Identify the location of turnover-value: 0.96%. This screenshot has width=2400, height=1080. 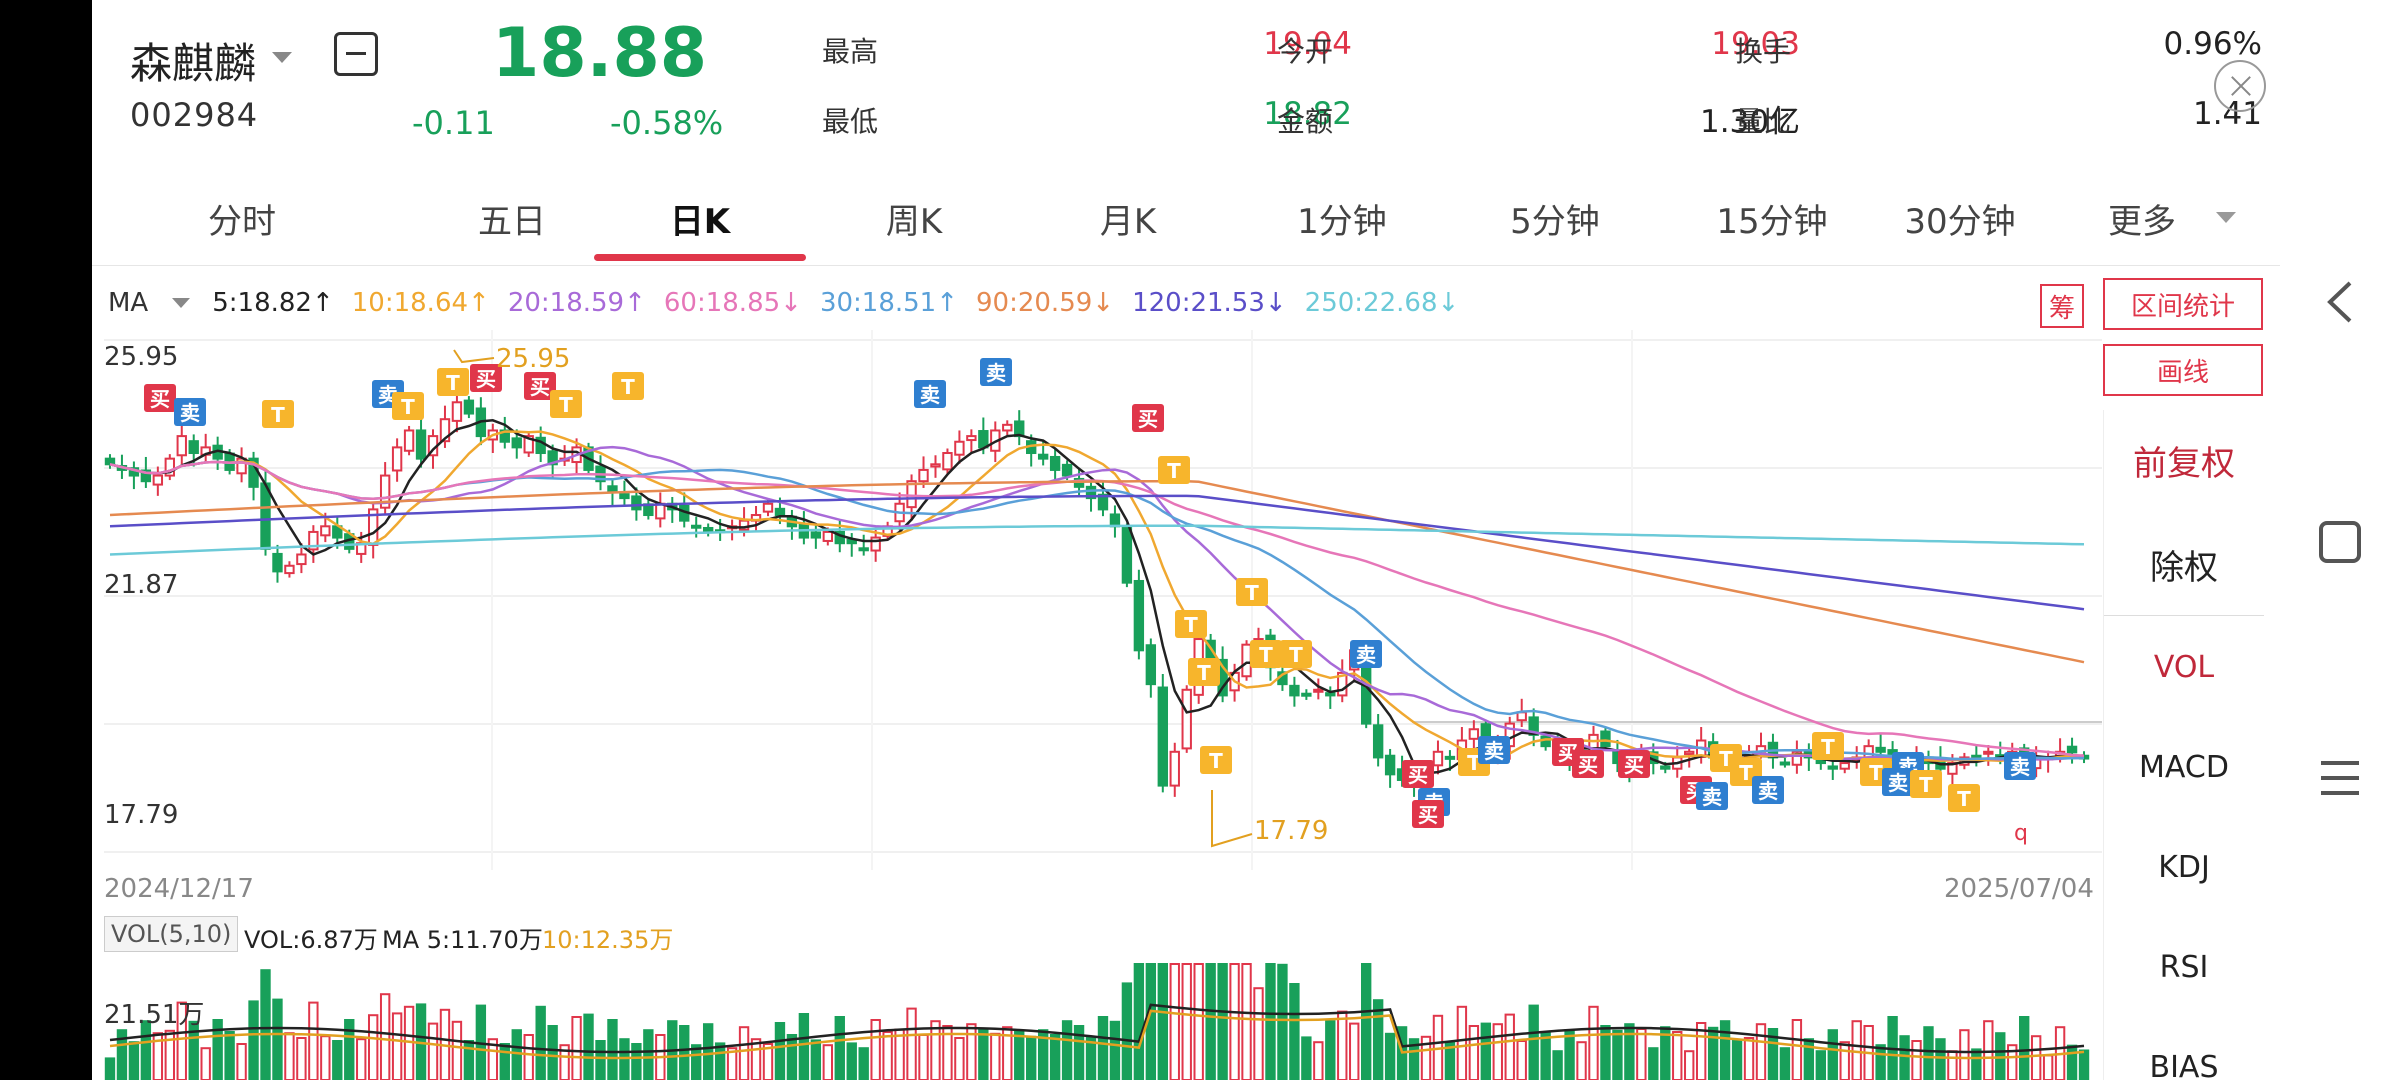
(2212, 44).